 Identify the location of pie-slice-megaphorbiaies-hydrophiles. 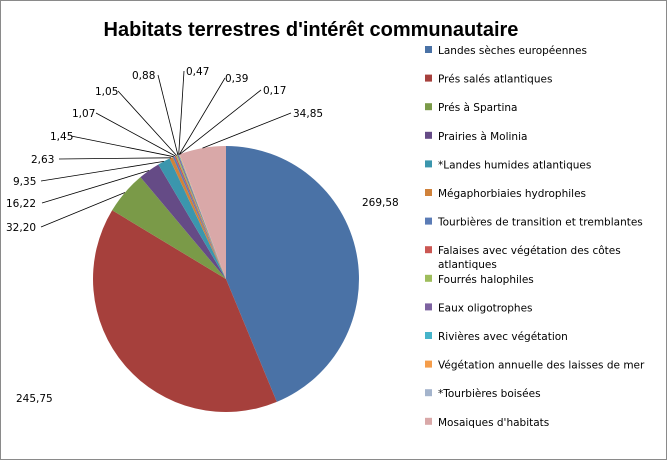
(197, 218).